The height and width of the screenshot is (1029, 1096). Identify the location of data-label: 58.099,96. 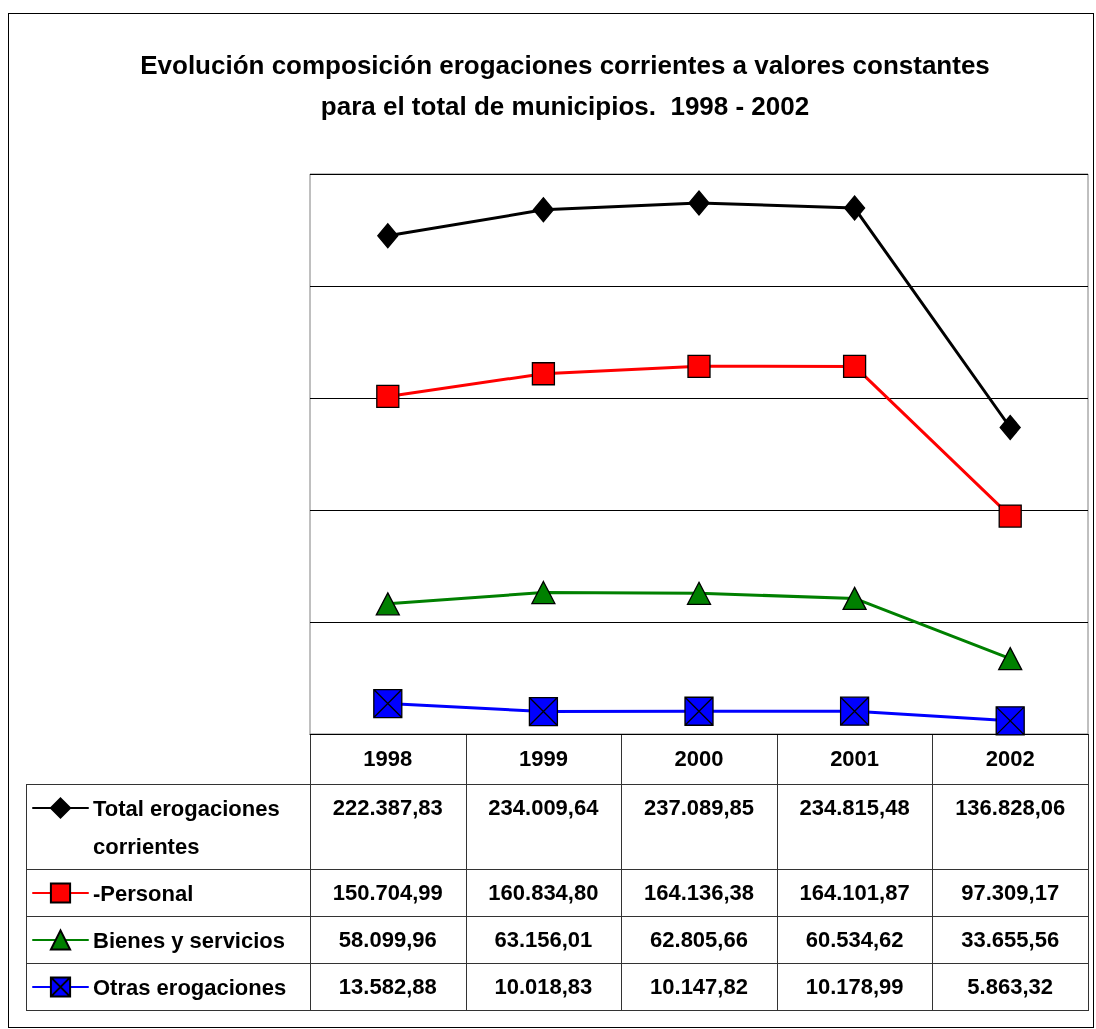
(387, 940).